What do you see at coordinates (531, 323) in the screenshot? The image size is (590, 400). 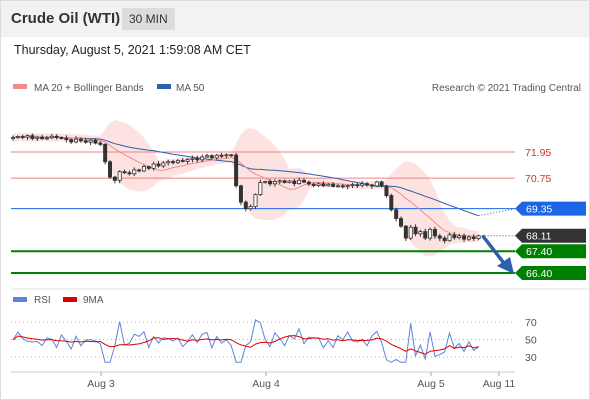 I see `rsi-tick-label: 70` at bounding box center [531, 323].